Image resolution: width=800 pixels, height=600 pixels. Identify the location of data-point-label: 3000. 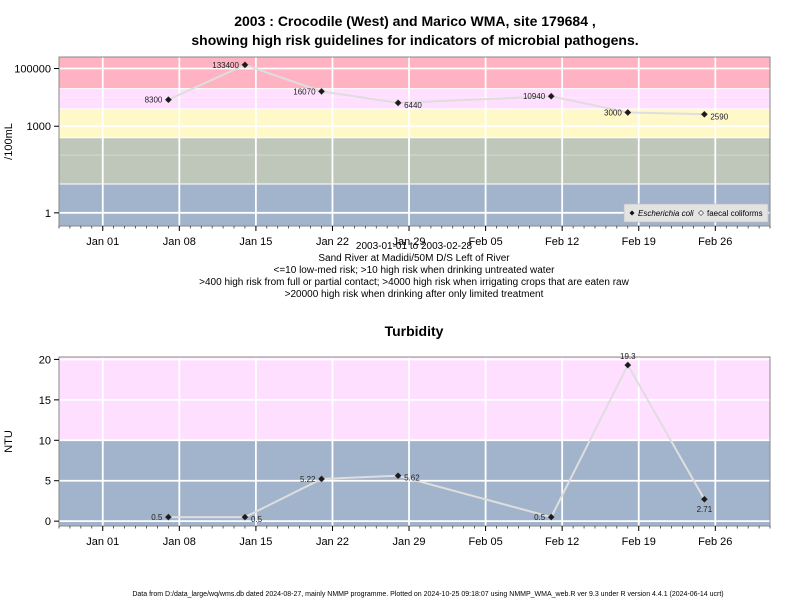
(613, 112).